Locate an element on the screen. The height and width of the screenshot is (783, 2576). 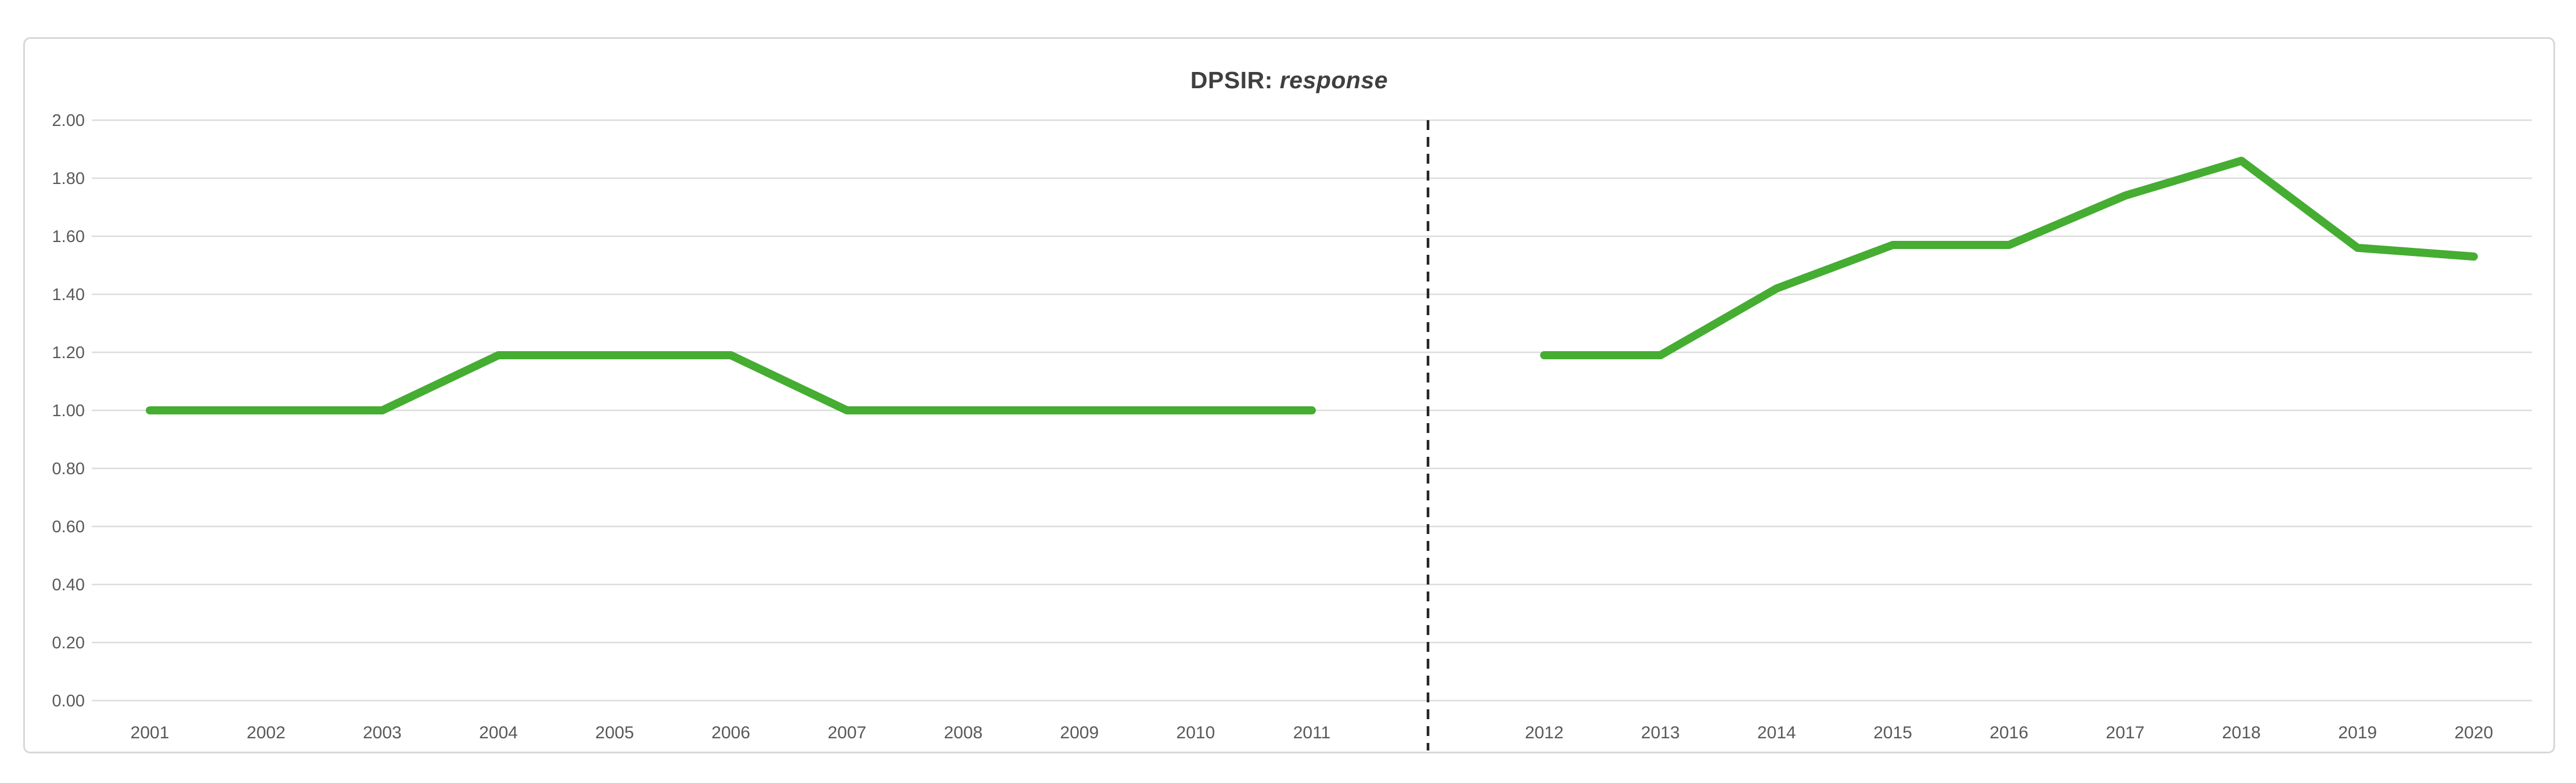
x-axis-year-label: 2017 is located at coordinates (2125, 732).